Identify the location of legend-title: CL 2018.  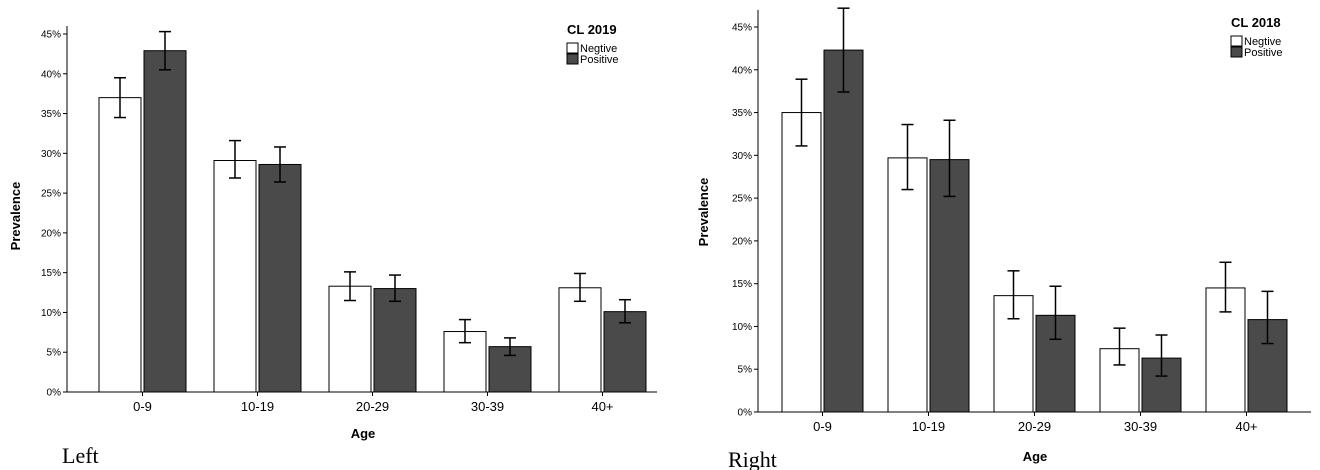
(1256, 22).